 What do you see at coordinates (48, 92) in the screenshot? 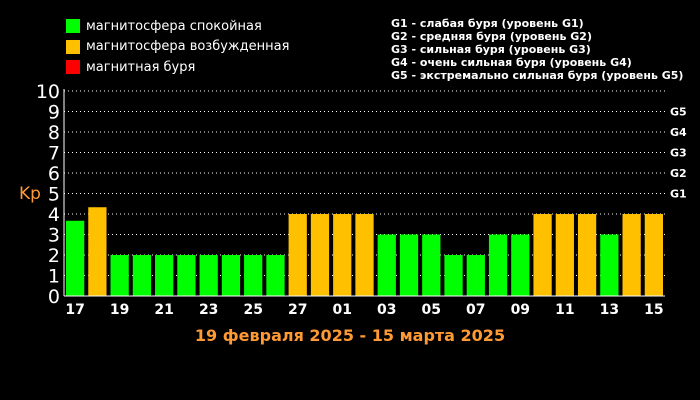
I see `y-tick-label: 10` at bounding box center [48, 92].